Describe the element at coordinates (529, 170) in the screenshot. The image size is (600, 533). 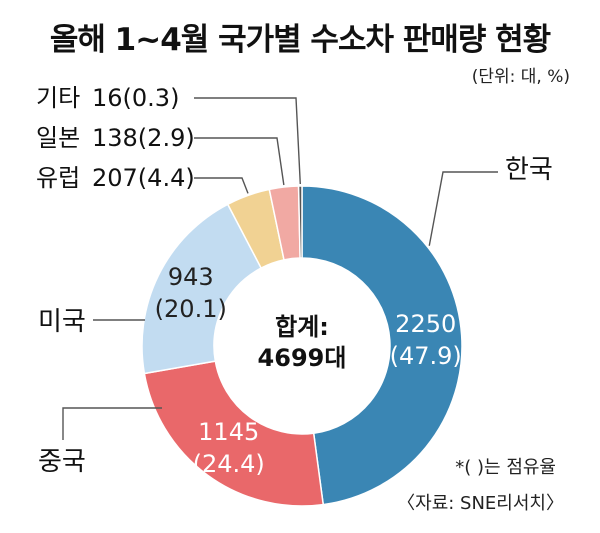
I see `category-label-0: 한국` at that location.